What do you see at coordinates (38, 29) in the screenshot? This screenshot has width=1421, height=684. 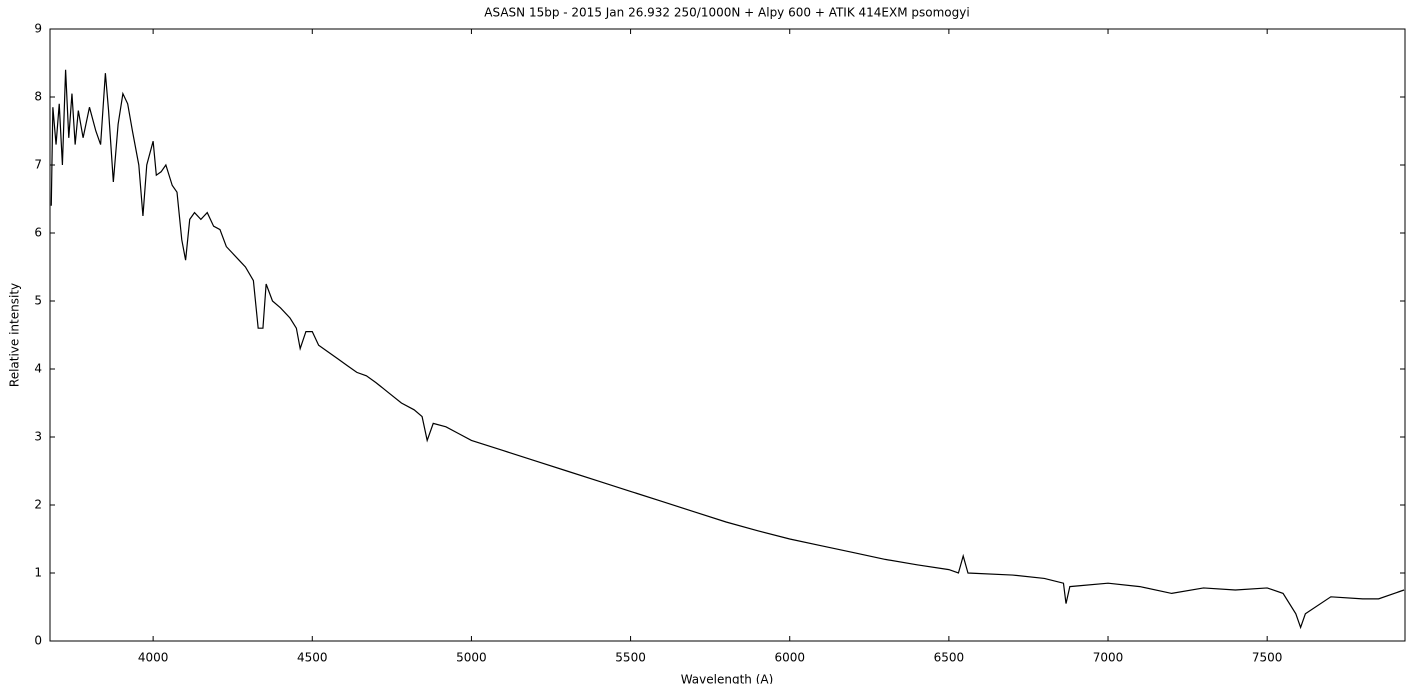 I see `y-tick-label: 9` at bounding box center [38, 29].